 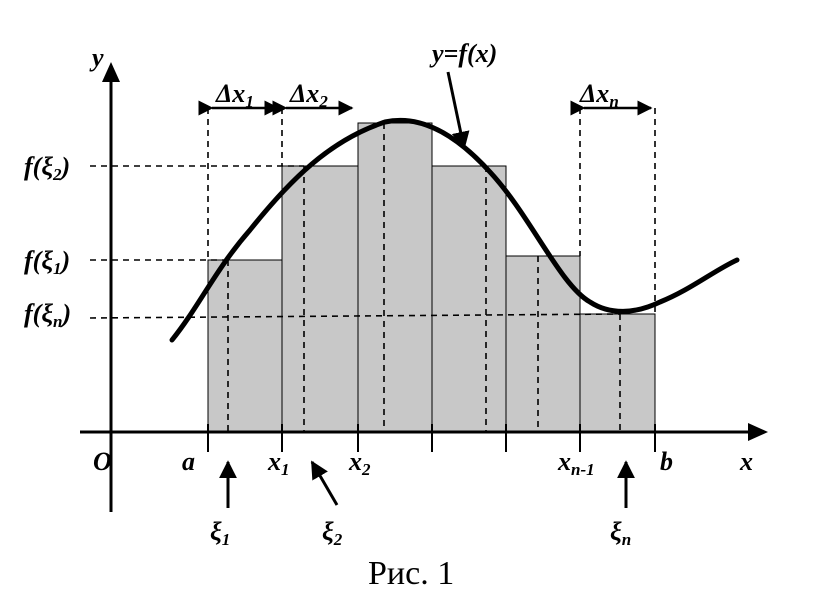 I want to click on guide-f-xin, so click(x=355, y=316).